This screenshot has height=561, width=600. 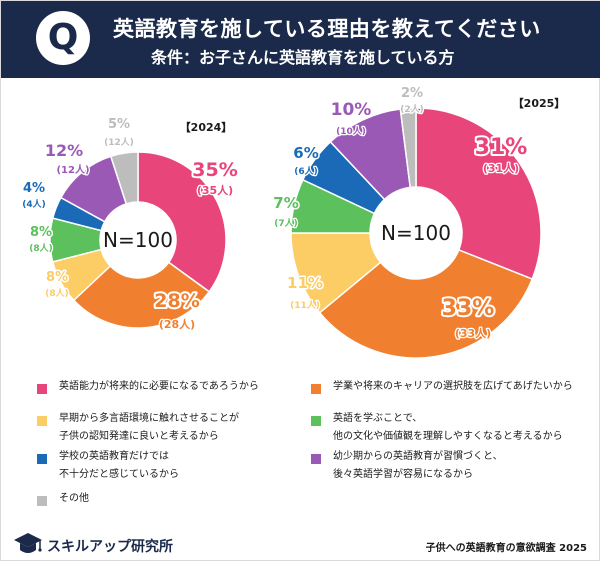 What do you see at coordinates (501, 168) in the screenshot?
I see `data-label-count: (31人)` at bounding box center [501, 168].